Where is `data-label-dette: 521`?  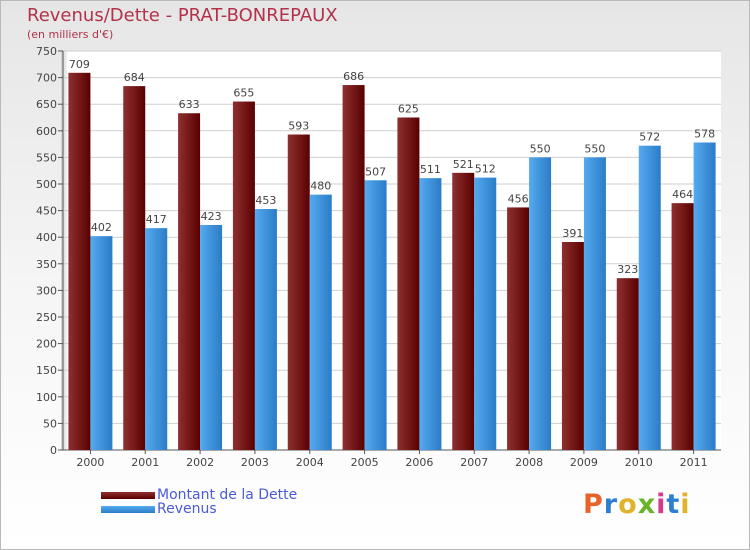
data-label-dette: 521 is located at coordinates (463, 164).